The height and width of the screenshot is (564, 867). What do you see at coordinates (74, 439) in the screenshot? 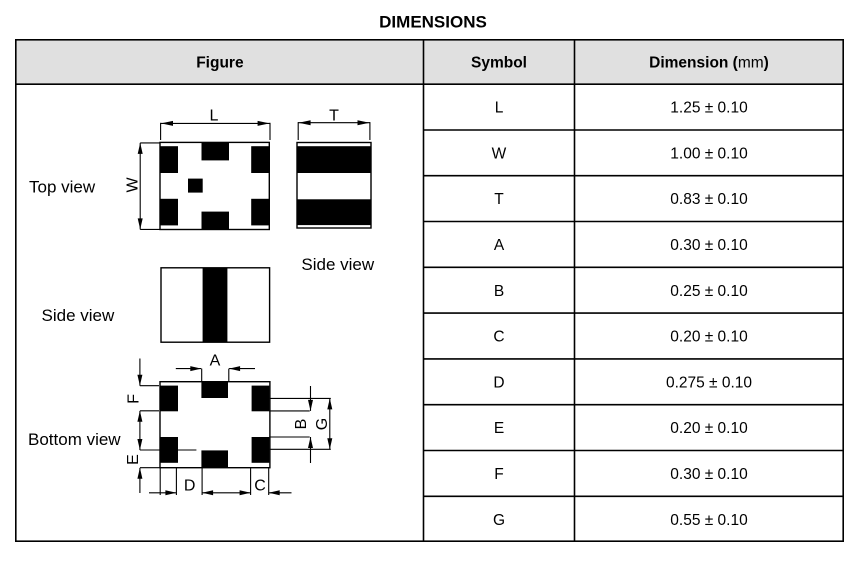
I see `svg-text: Bottom view` at bounding box center [74, 439].